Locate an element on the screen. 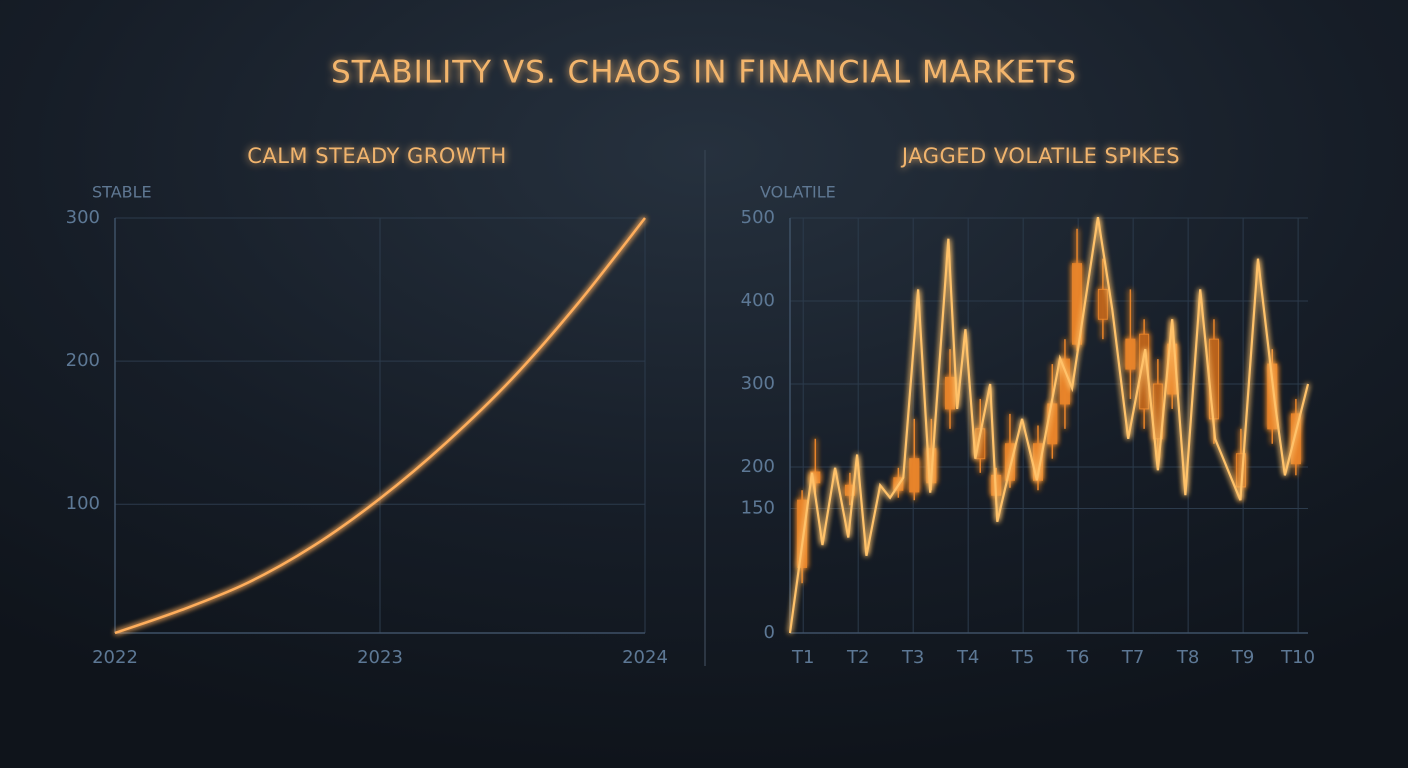 The image size is (1408, 768). x-tick-label: T6 is located at coordinates (1077, 657).